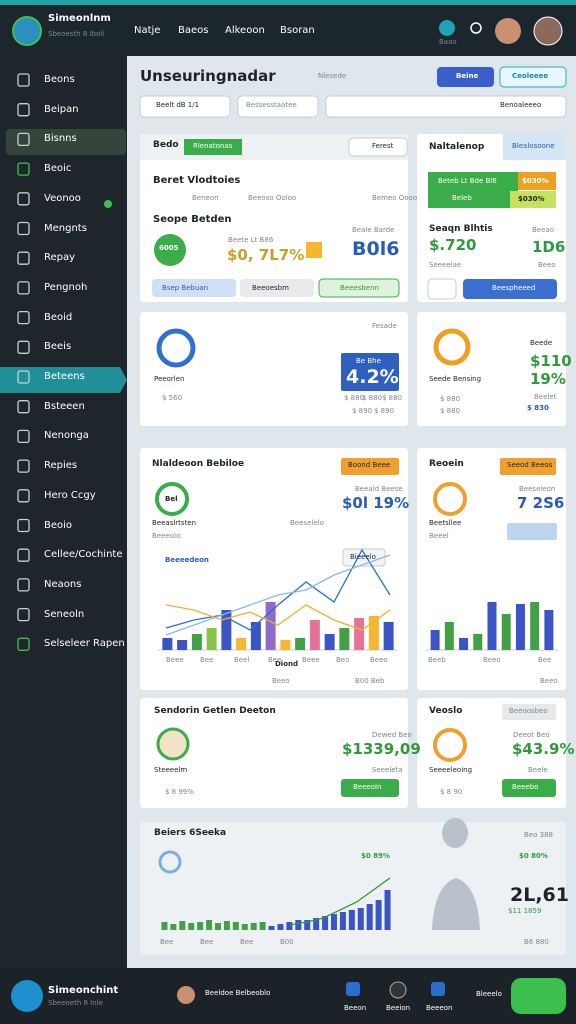 This screenshot has width=576, height=1024. I want to click on button: Bsep Bebuan, so click(185, 288).